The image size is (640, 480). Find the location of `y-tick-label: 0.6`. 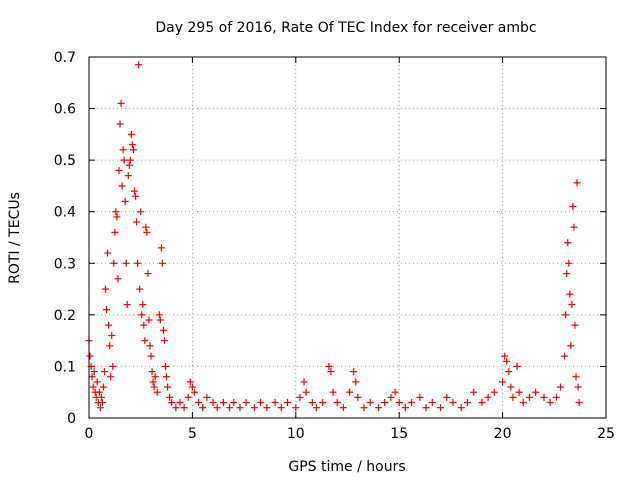

y-tick-label: 0.6 is located at coordinates (65, 110).